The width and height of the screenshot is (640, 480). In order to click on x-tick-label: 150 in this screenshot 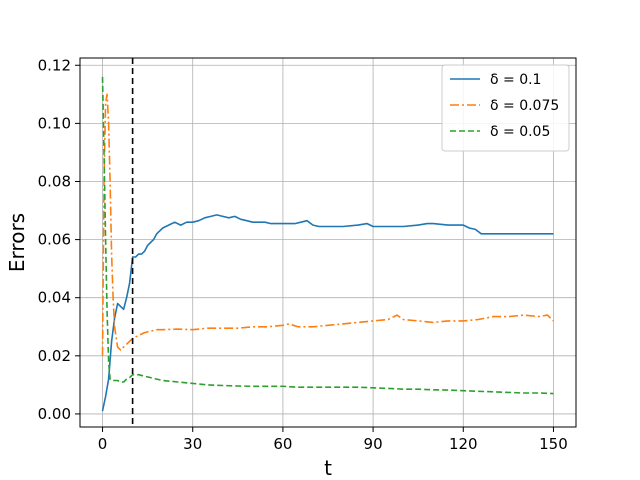, I will do `click(553, 444)`.